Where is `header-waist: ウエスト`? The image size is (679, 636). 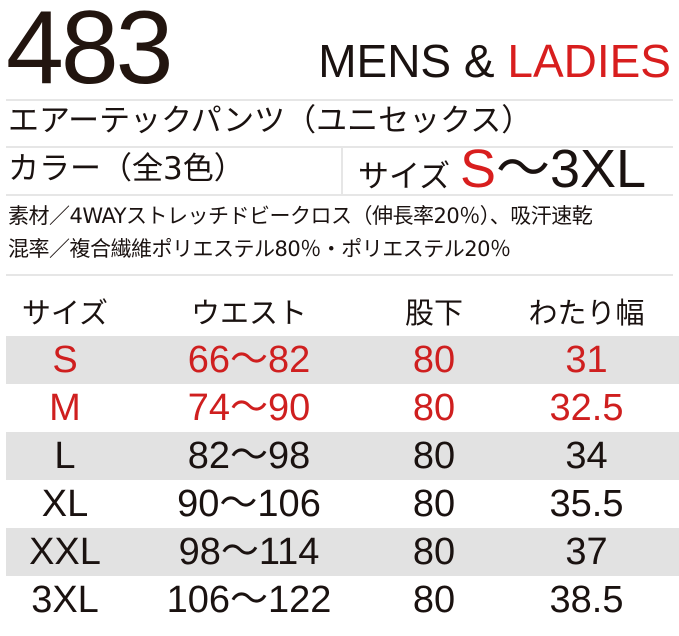
header-waist: ウエスト is located at coordinates (248, 313).